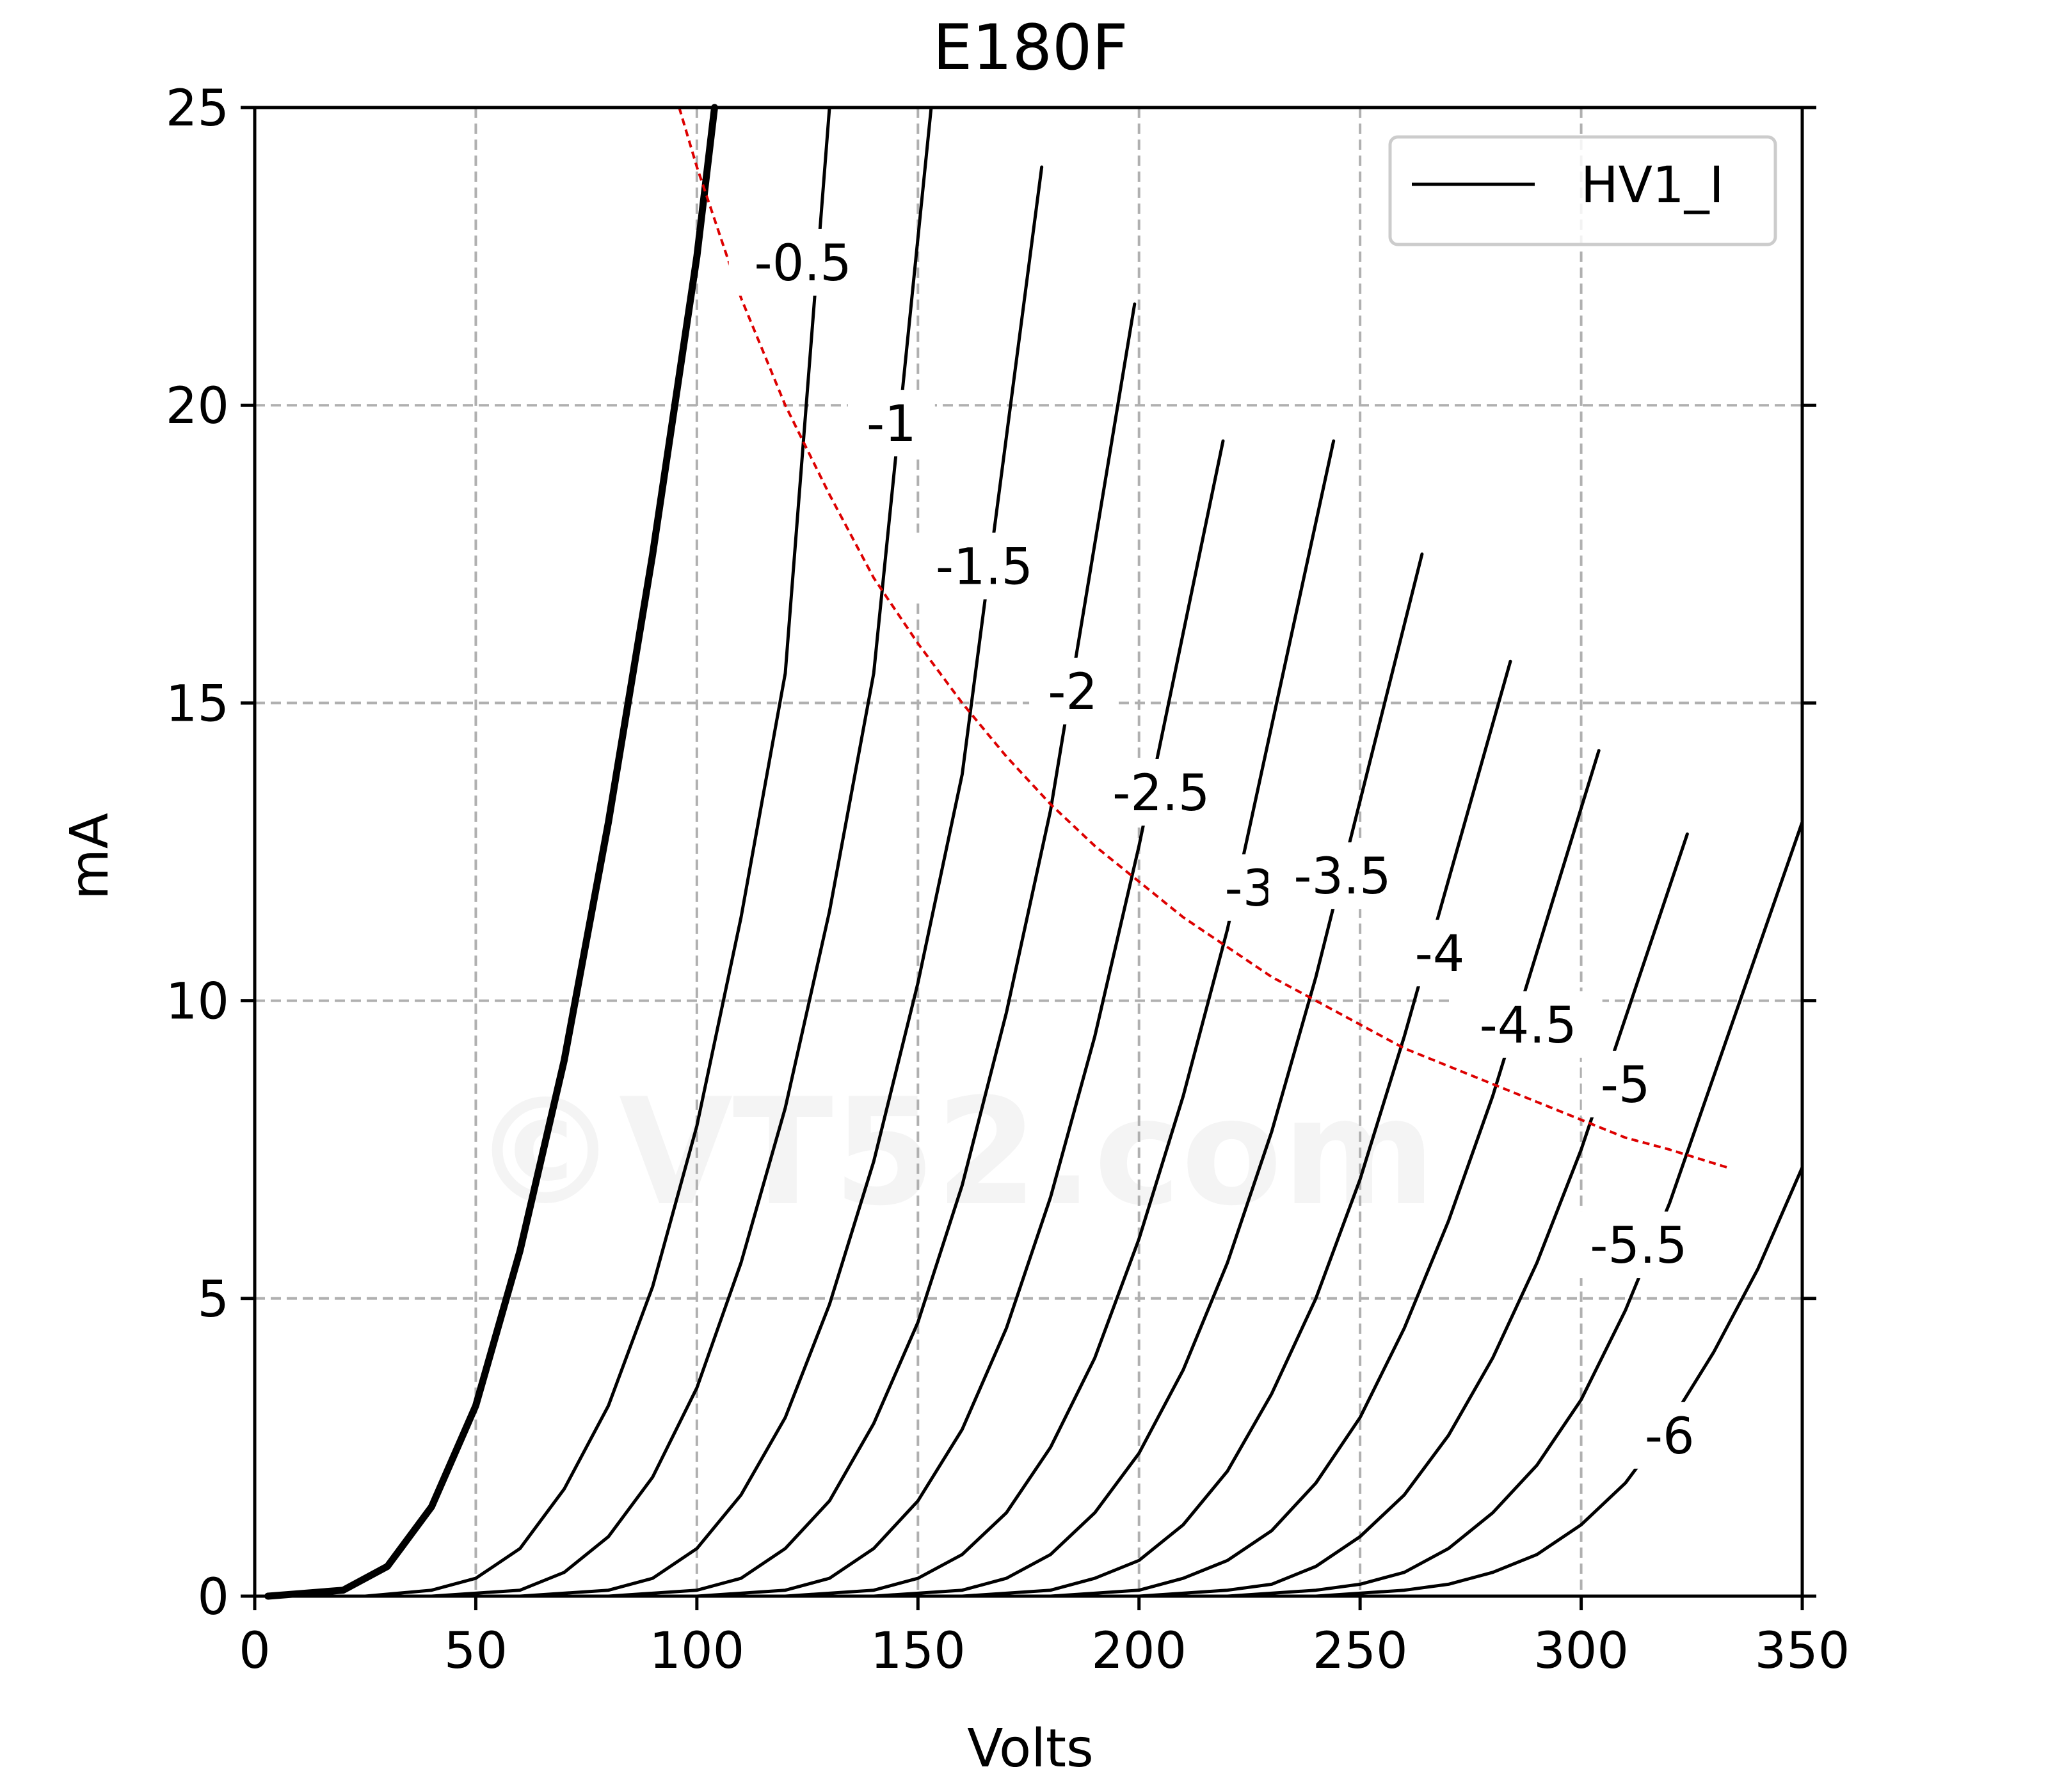  Describe the element at coordinates (90, 856) in the screenshot. I see `y-axis-label: mA` at that location.